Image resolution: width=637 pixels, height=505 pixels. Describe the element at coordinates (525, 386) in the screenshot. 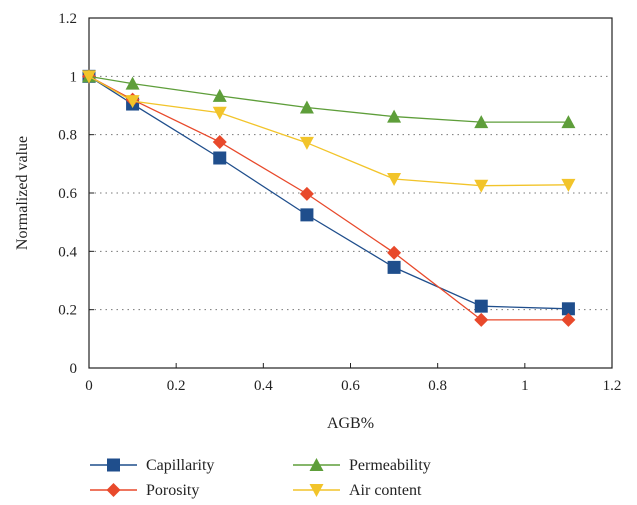

I see `x-tick-label: 1` at that location.